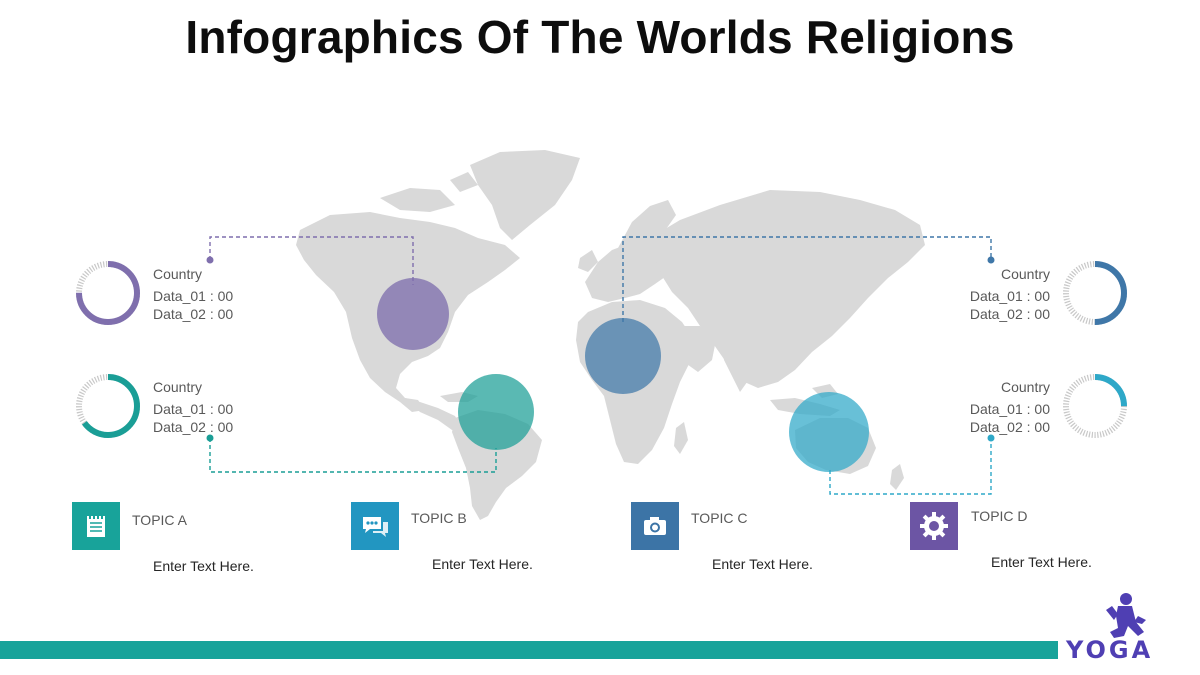 Image resolution: width=1200 pixels, height=675 pixels. I want to click on topic-b-icon-box, so click(375, 526).